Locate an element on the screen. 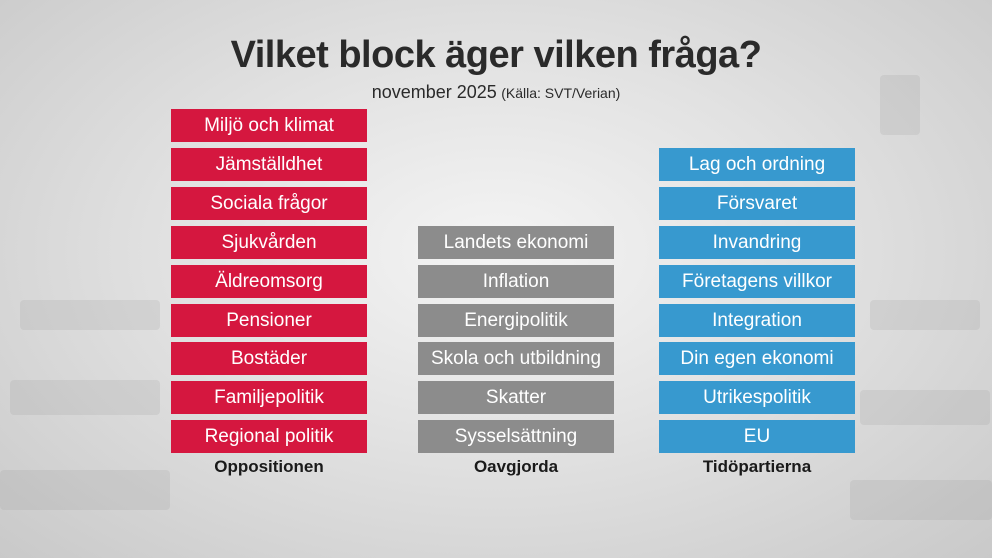 The height and width of the screenshot is (558, 992). column-label: Oppositionen is located at coordinates (269, 466).